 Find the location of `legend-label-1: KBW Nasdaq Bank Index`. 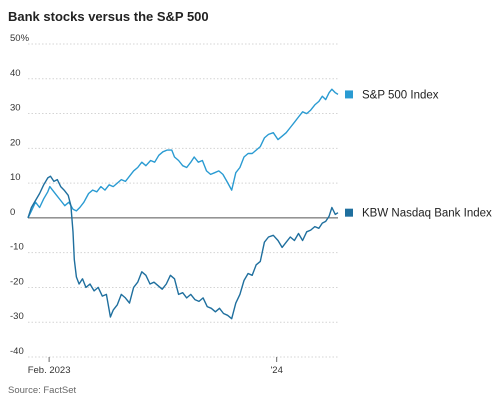

legend-label-1: KBW Nasdaq Bank Index is located at coordinates (427, 214).